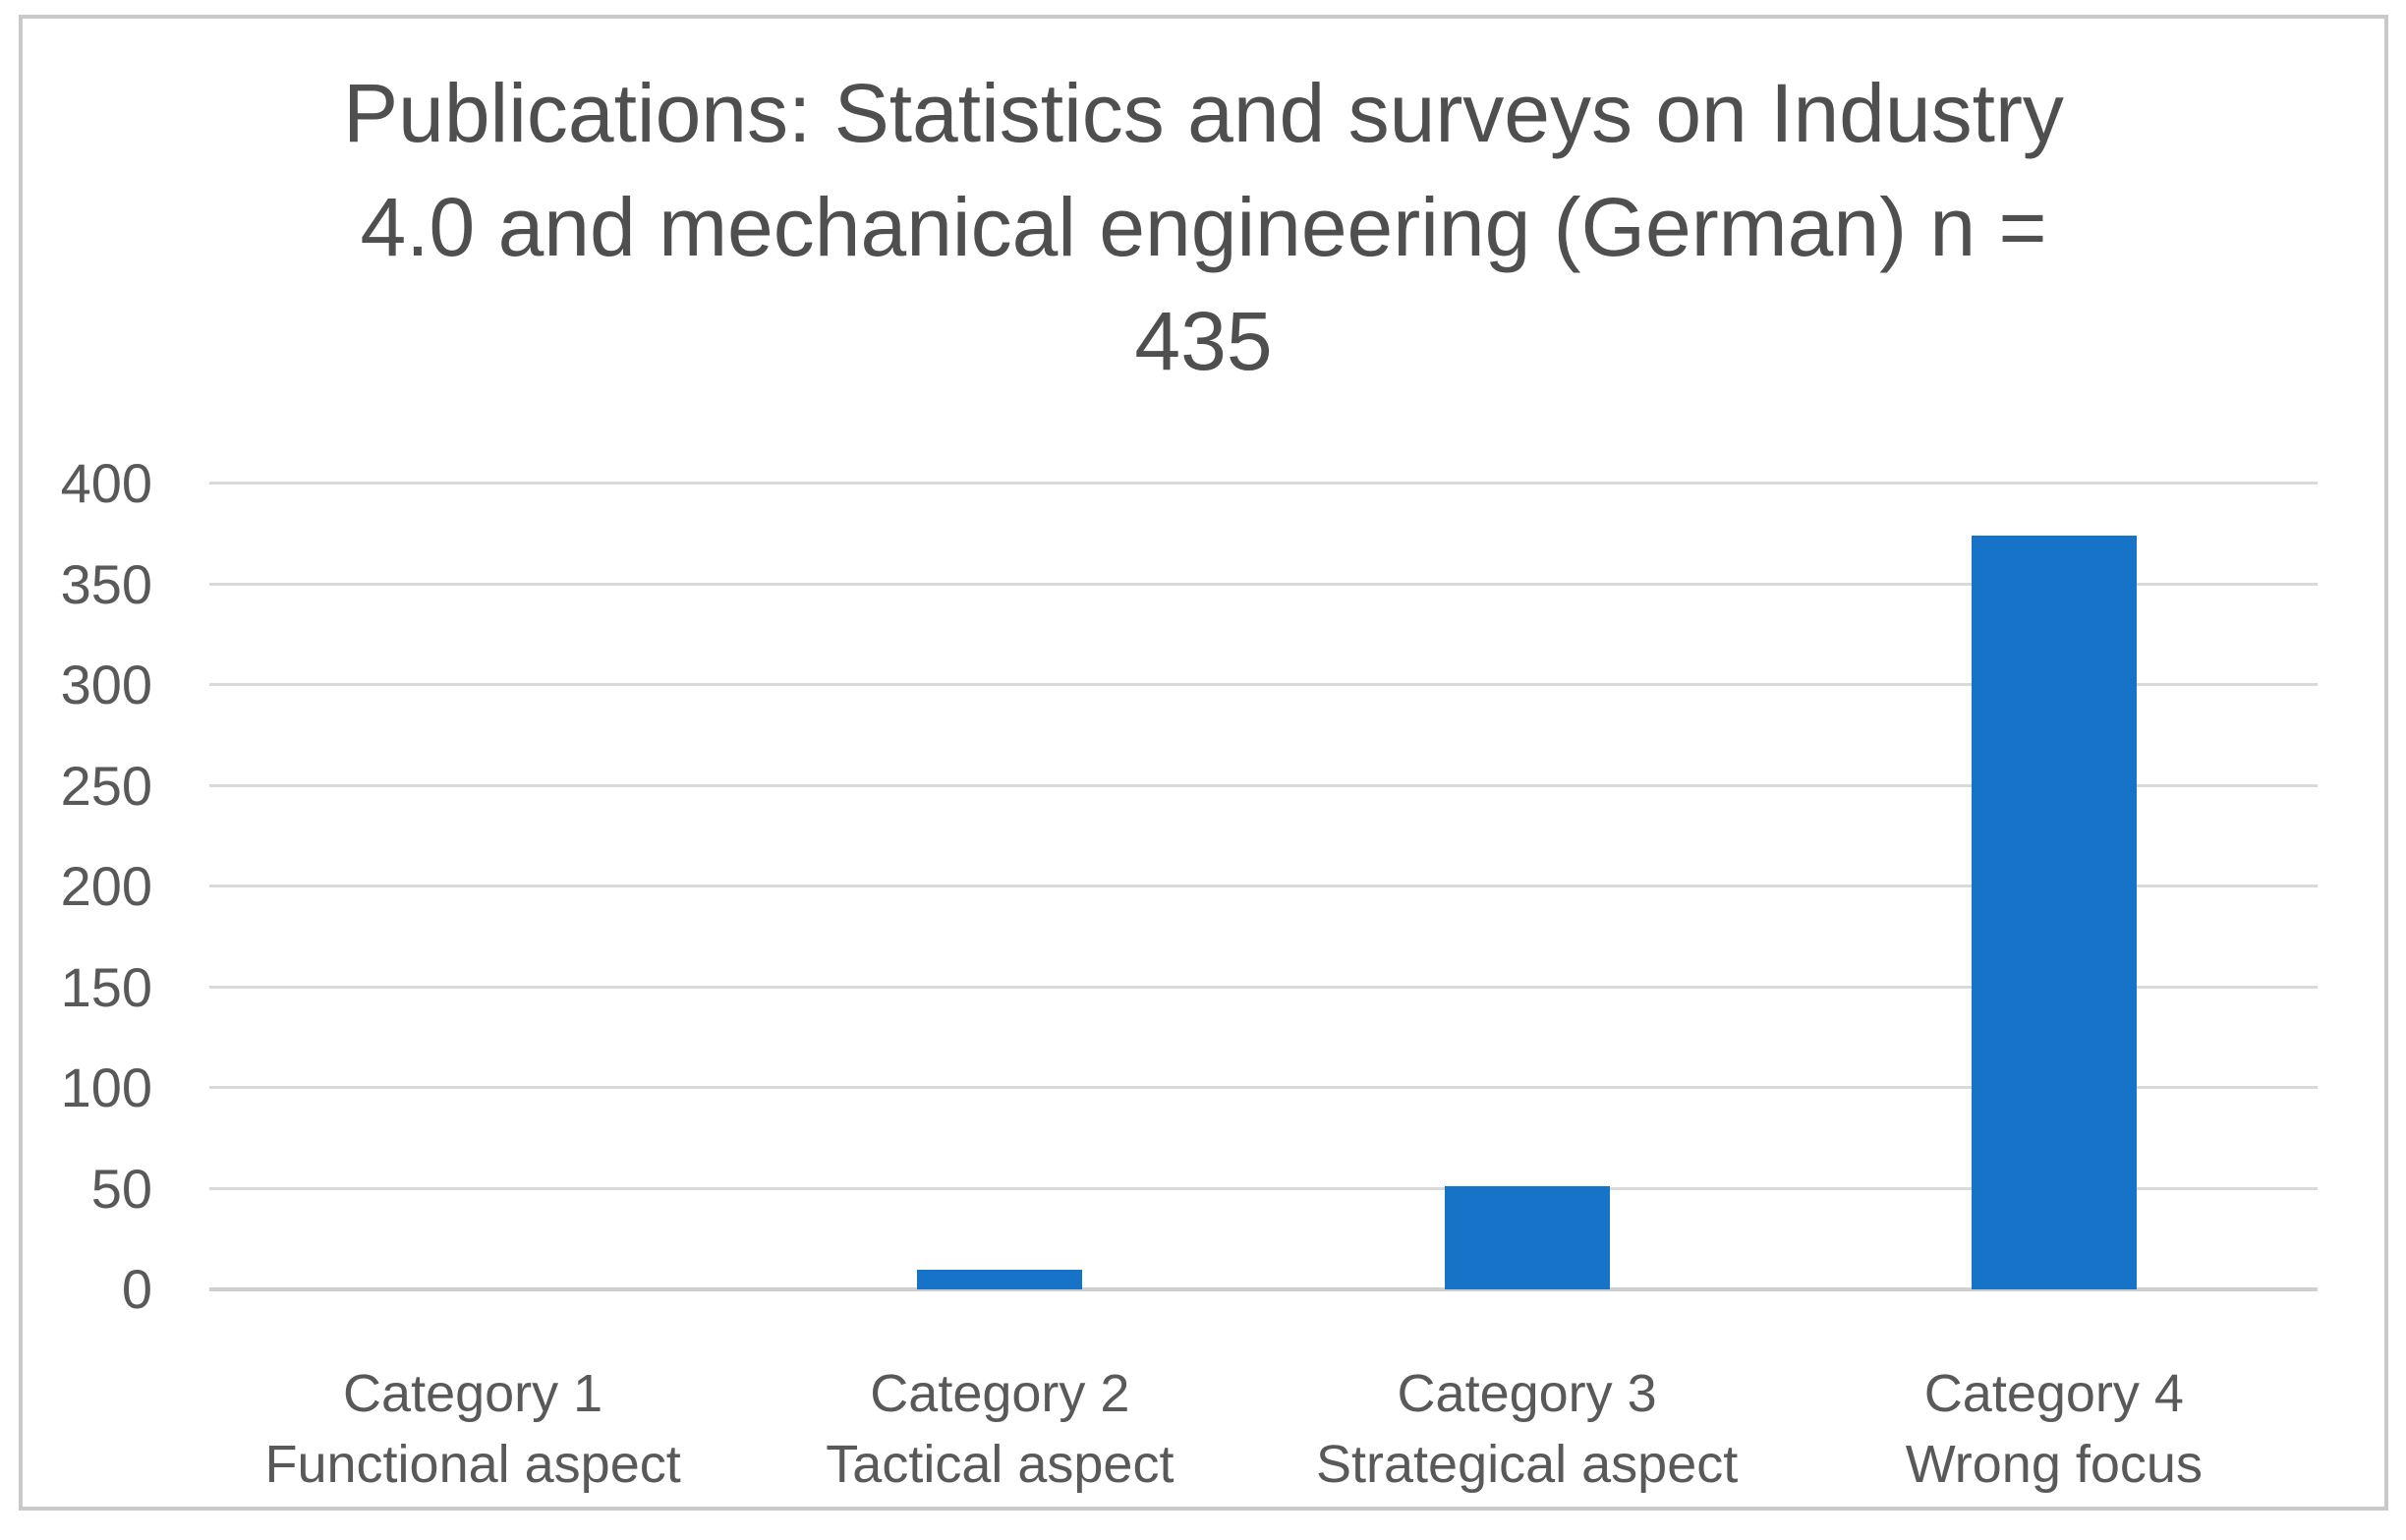 This screenshot has height=1540, width=2406. I want to click on x-category-label-2: Category 2 Tactical aspect, so click(999, 1429).